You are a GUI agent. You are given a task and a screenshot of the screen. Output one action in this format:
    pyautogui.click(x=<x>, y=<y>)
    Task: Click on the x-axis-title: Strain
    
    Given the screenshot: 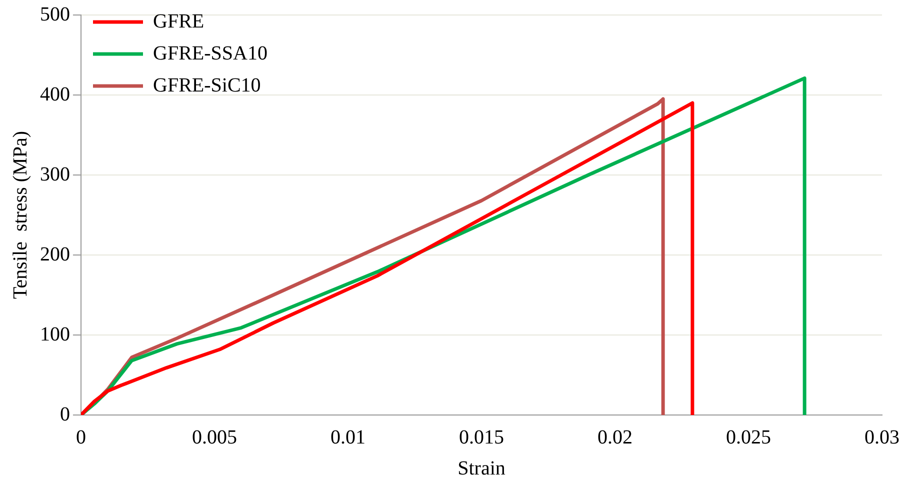 What is the action you would take?
    pyautogui.click(x=482, y=468)
    